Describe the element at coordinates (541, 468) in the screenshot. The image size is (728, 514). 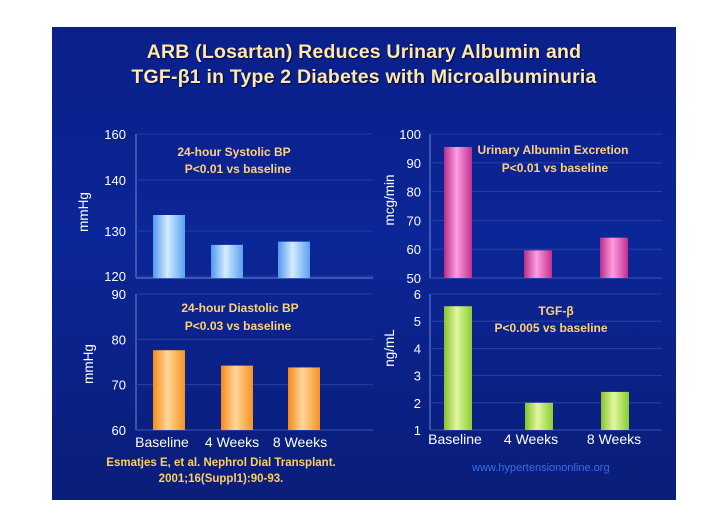
I see `website-url: www.hypertensiononline.org` at that location.